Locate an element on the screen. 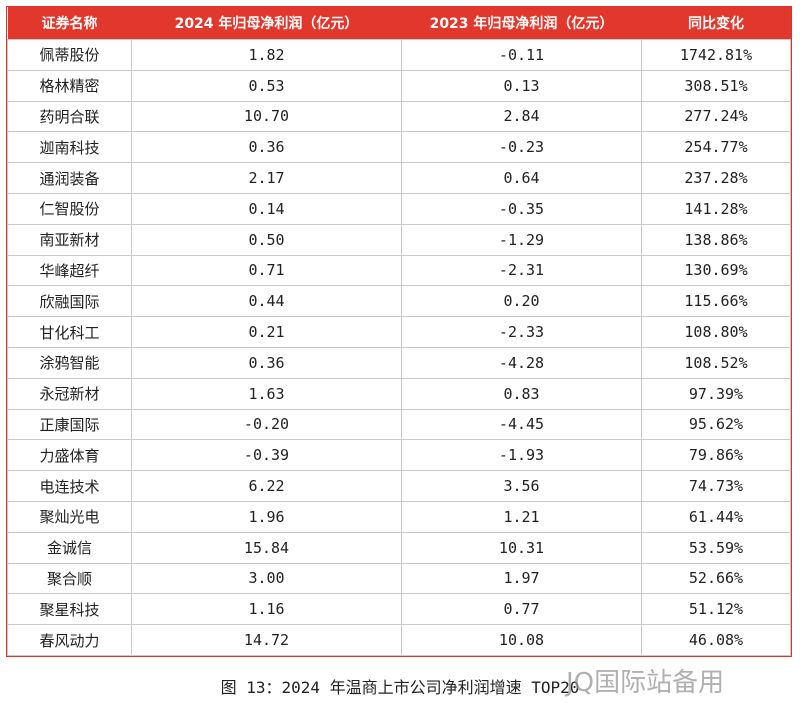 The width and height of the screenshot is (800, 704). cell-value: 0.64 is located at coordinates (521, 178).